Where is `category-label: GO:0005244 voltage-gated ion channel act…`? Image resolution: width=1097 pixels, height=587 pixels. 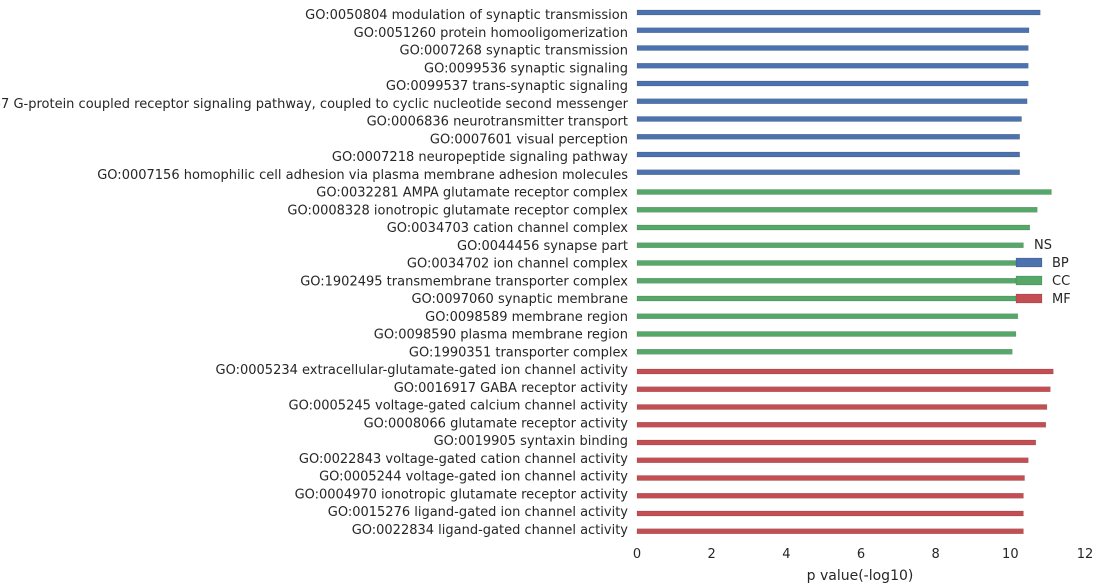
category-label: GO:0005244 voltage-gated ion channel act… is located at coordinates (473, 477).